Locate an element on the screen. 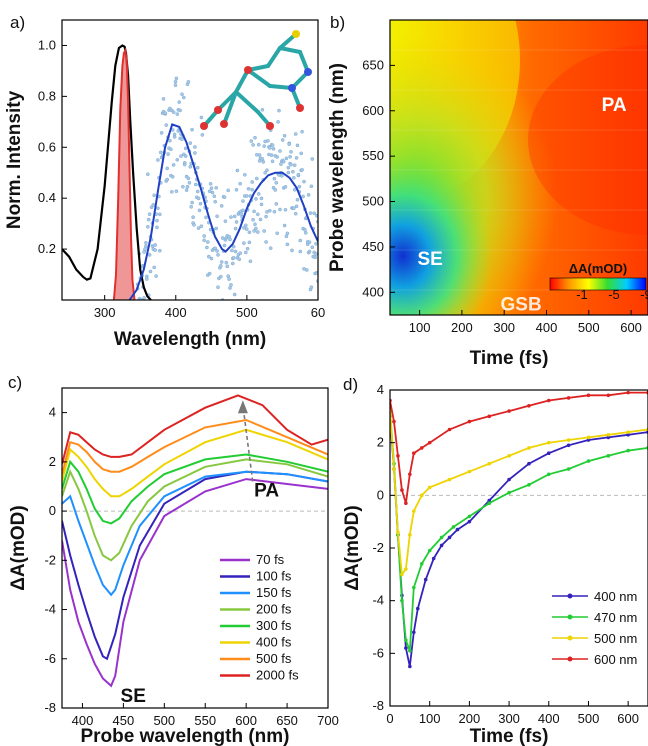 This screenshot has height=746, width=648. molecule-bond is located at coordinates (274, 57).